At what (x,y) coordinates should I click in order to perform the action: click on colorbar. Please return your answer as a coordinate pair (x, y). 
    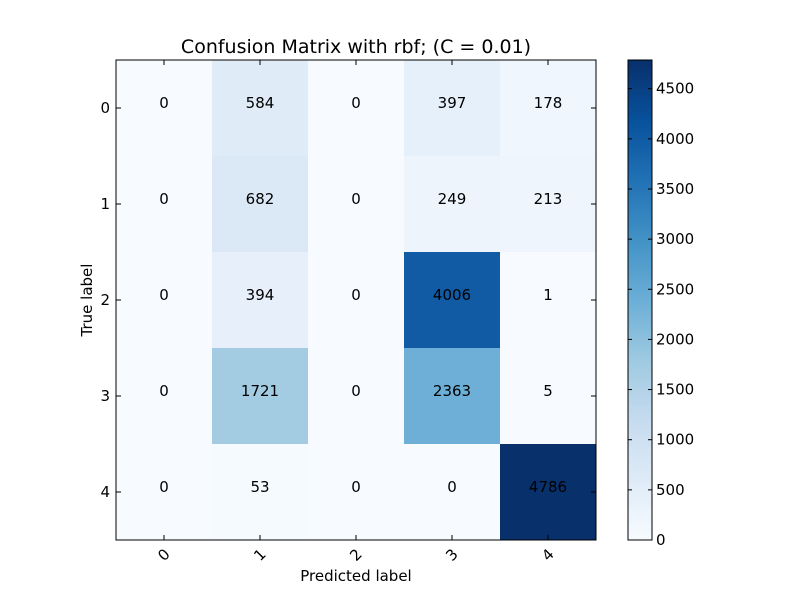
    Looking at the image, I should click on (640, 300).